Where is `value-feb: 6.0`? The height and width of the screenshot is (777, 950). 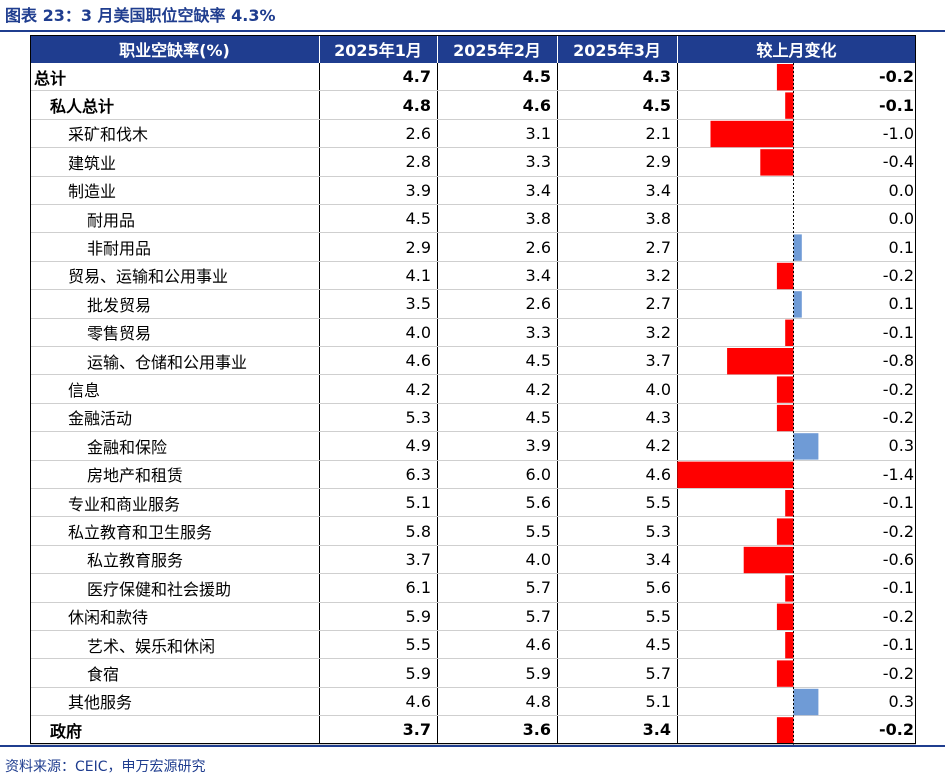 value-feb: 6.0 is located at coordinates (497, 474).